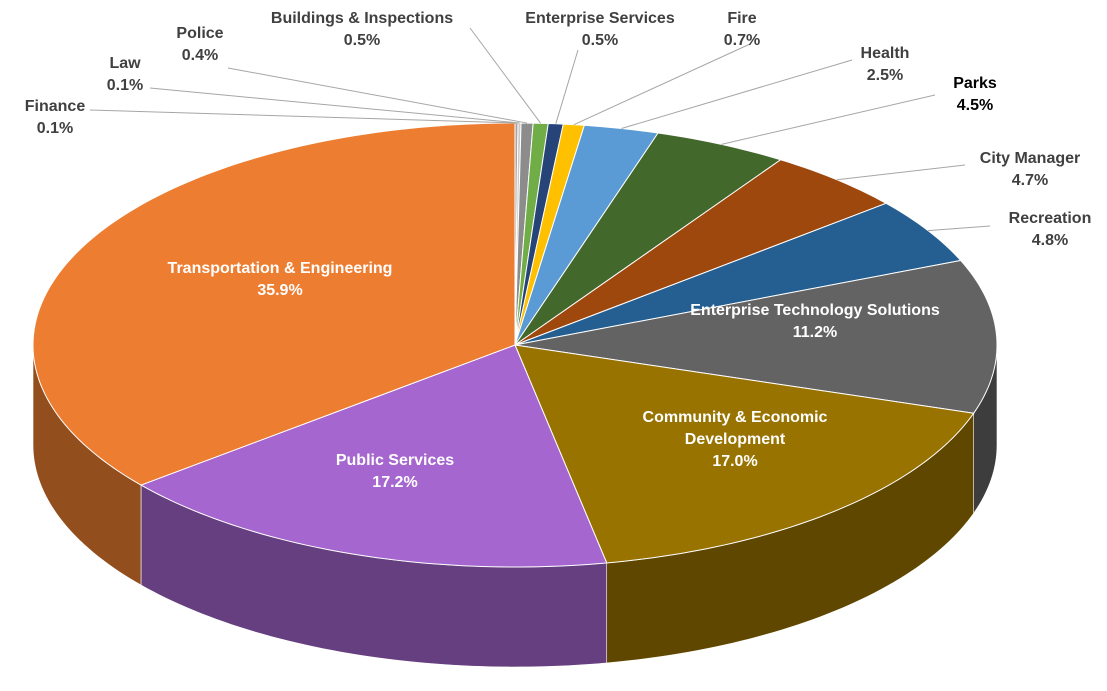 The height and width of the screenshot is (691, 1107). Describe the element at coordinates (885, 65) in the screenshot. I see `data-label: Health 2.5%` at that location.